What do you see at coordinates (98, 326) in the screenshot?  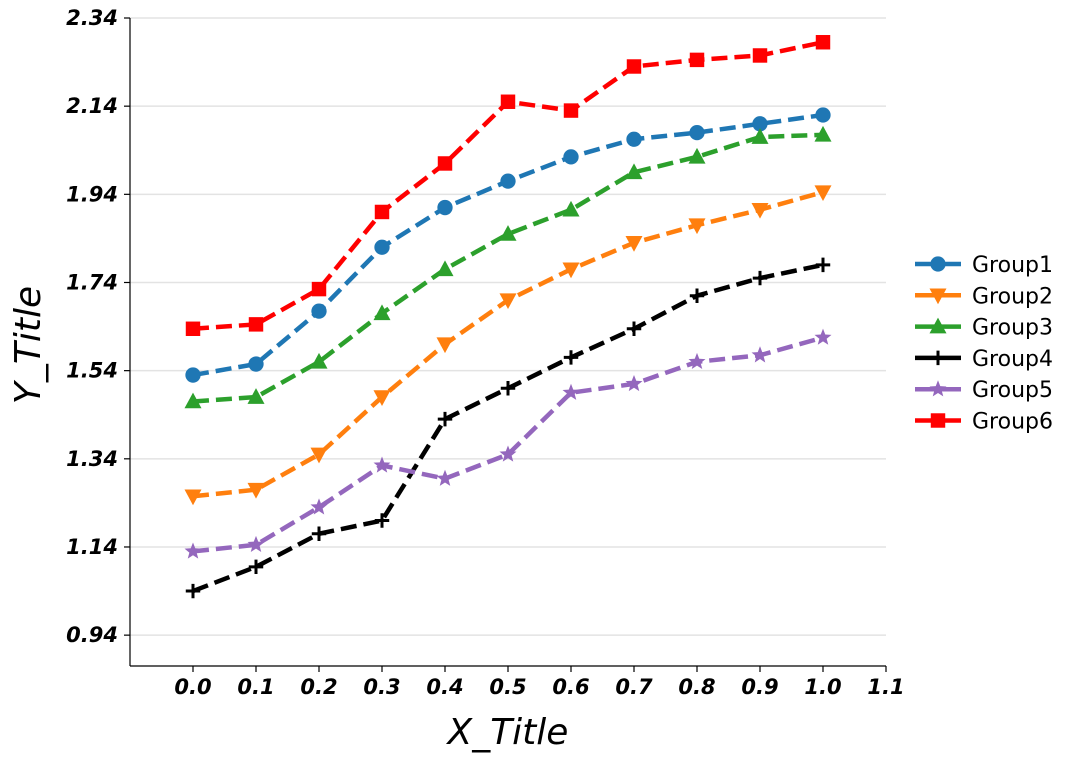 I see `y-ticks: 0.94 1.14 1.34 1.54 1.74 1.94 2.14 2.34` at bounding box center [98, 326].